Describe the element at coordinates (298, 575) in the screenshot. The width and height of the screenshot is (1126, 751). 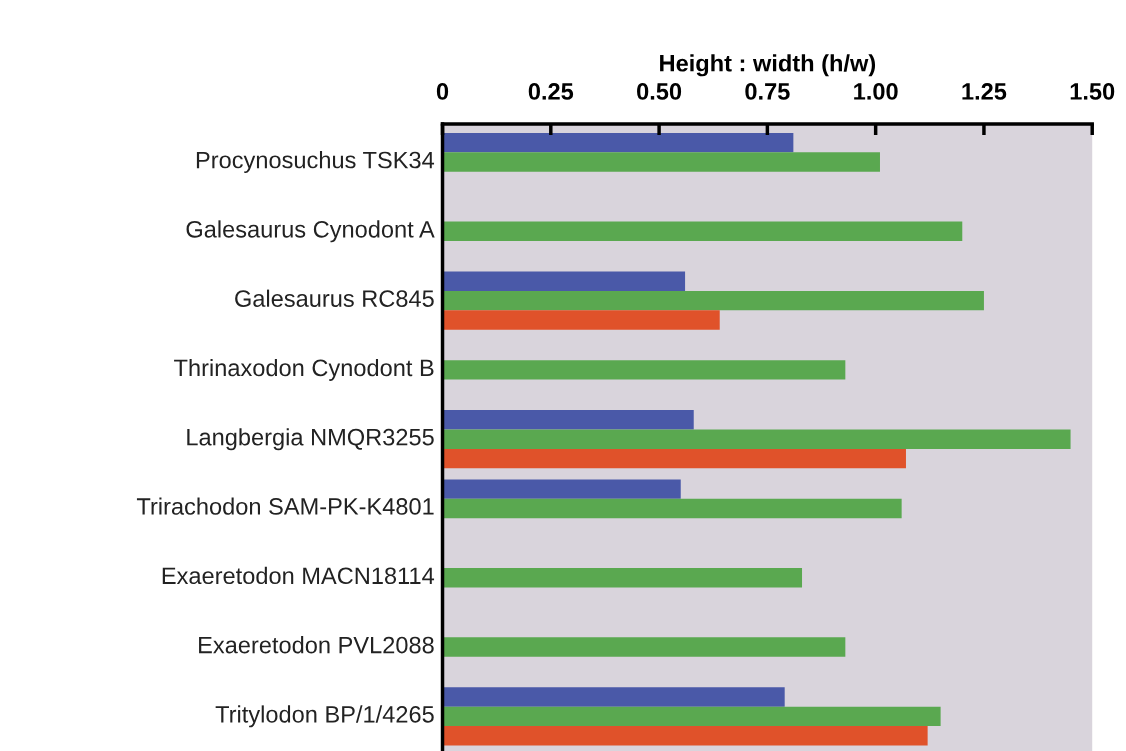
I see `y-tick-label: Exaeretodon MACN18114` at that location.